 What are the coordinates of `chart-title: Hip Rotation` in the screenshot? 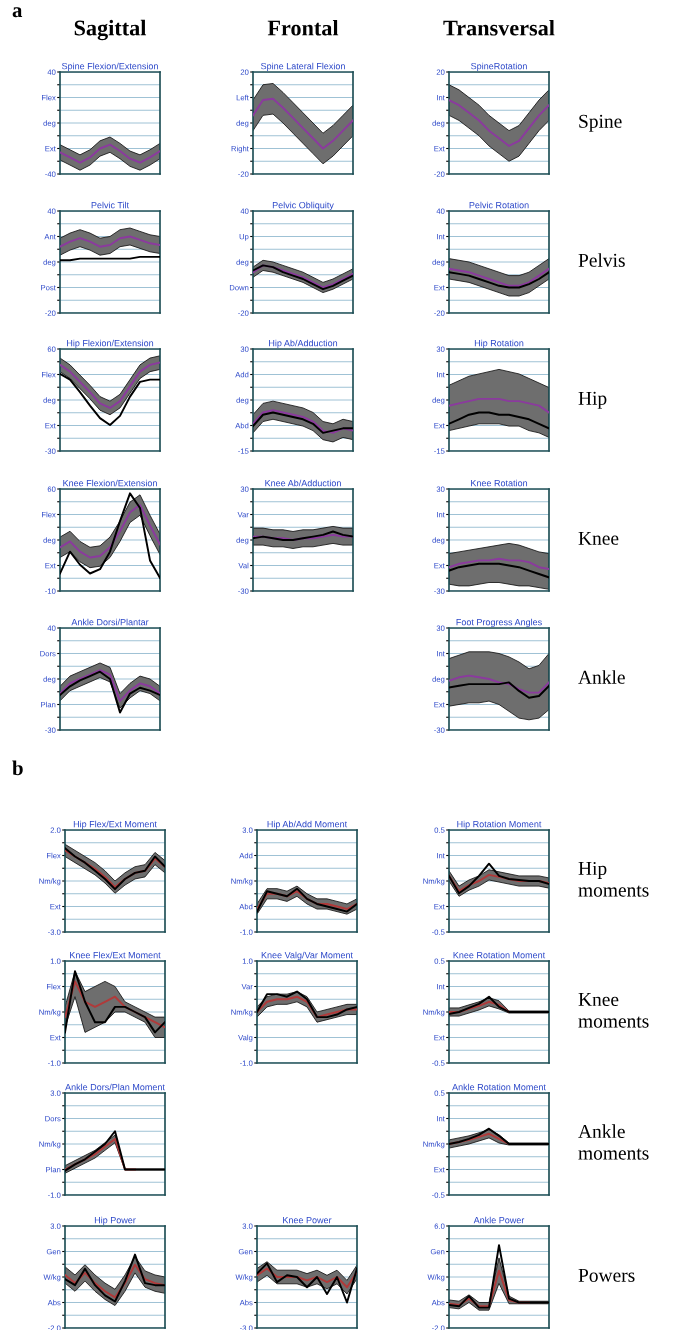 It's located at (499, 344).